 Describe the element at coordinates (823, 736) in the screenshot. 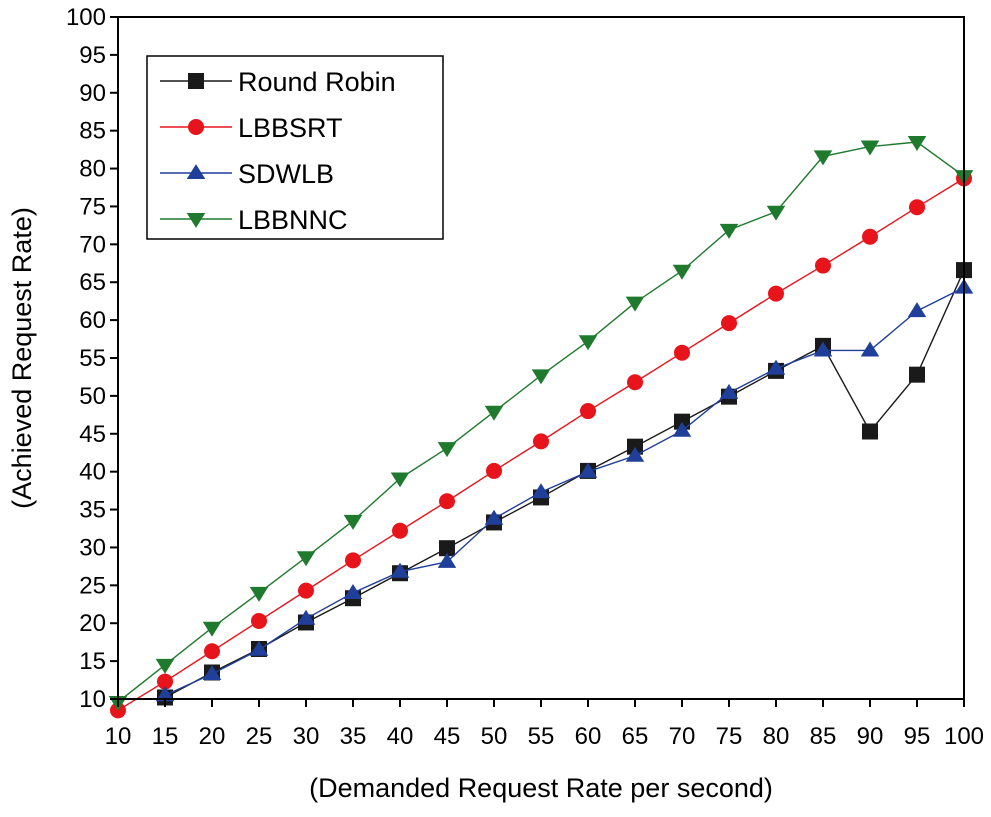

I see `x-tick-label: 85` at that location.